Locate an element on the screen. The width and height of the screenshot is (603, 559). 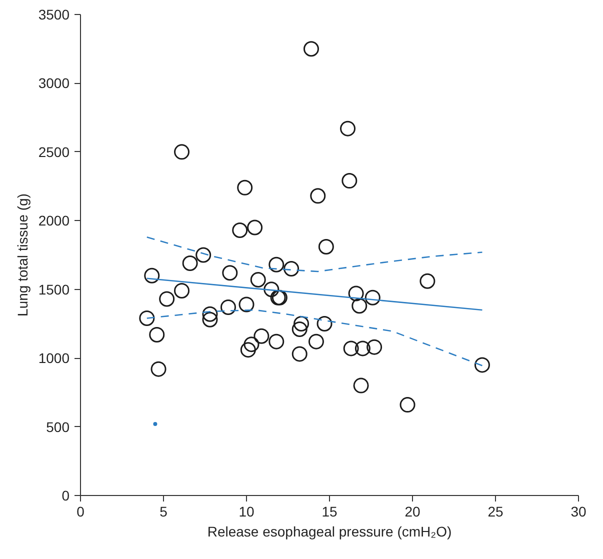
y-tick-label: 1500 is located at coordinates (54, 289).